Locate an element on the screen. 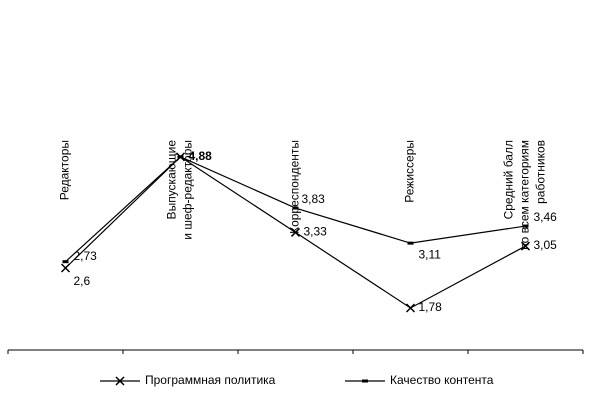  data-label: 3,11 is located at coordinates (430, 254).